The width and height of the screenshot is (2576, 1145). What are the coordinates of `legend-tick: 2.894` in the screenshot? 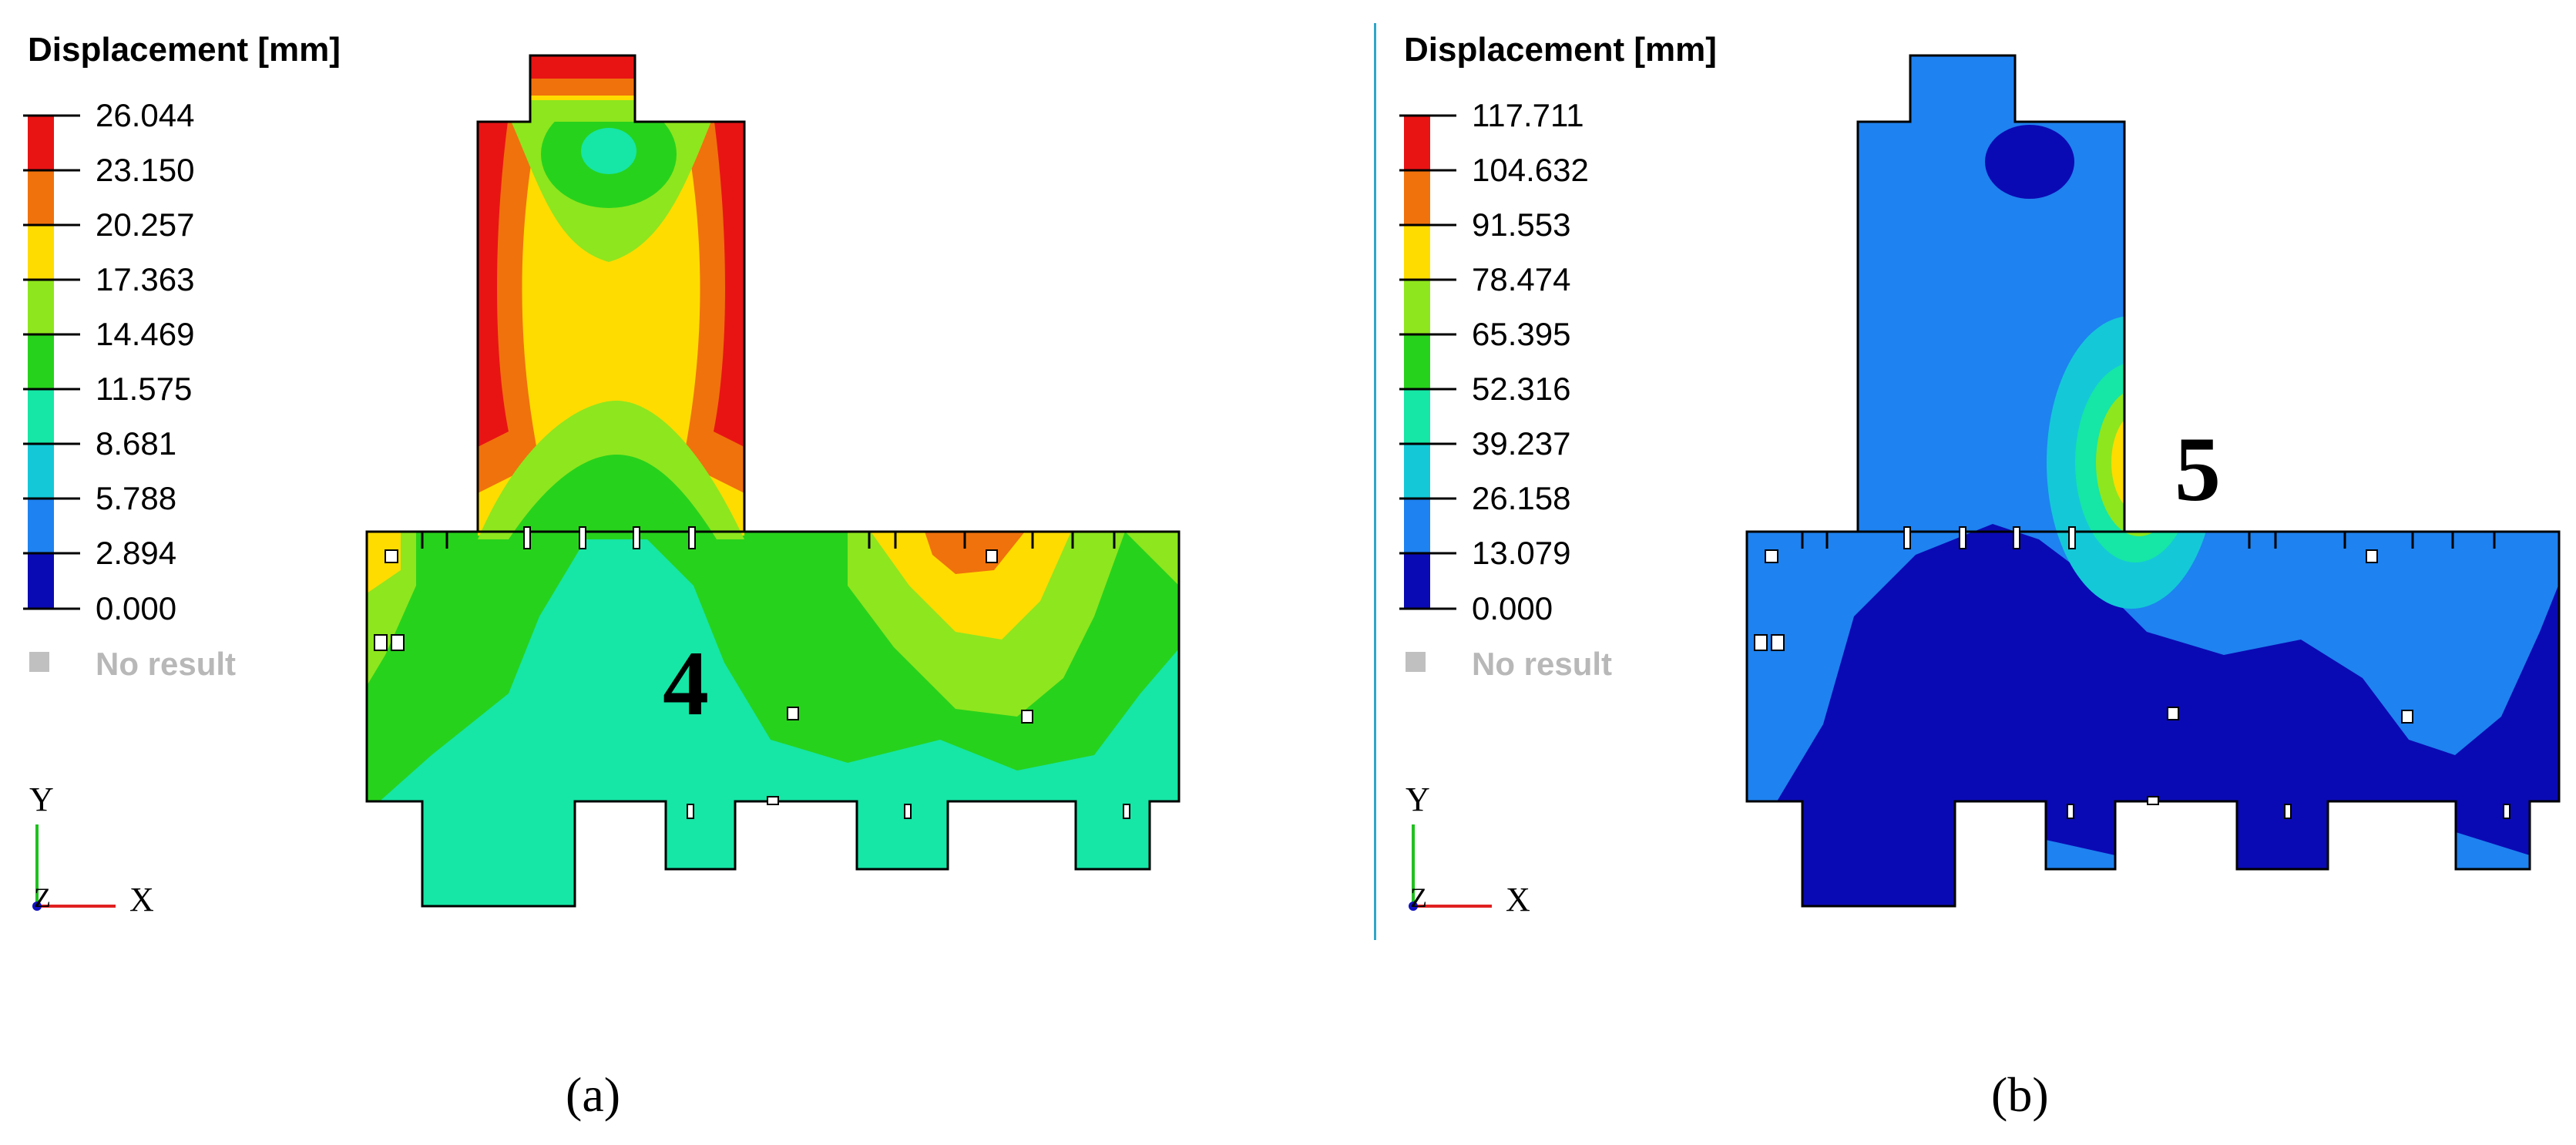 It's located at (136, 553).